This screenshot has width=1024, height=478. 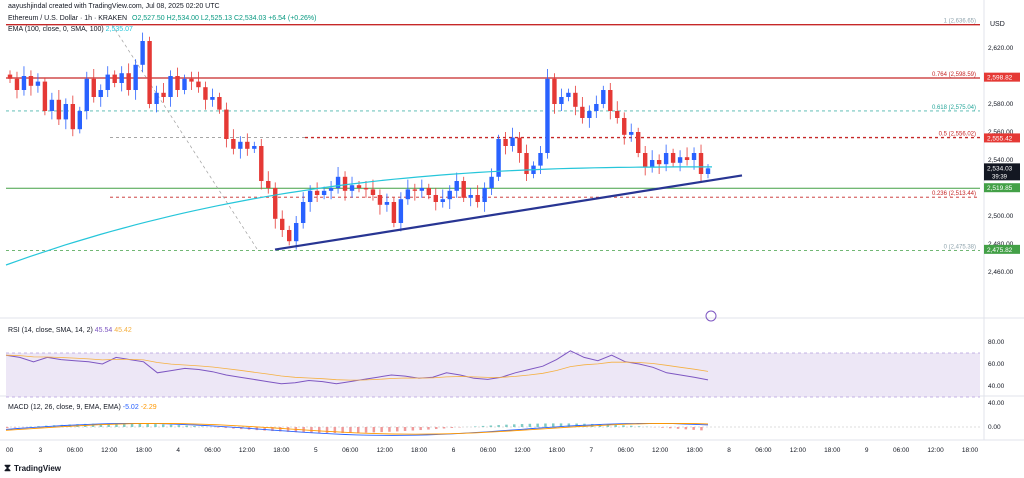 What do you see at coordinates (70, 330) in the screenshot?
I see `rsi-legend: RSI (14, close, SMA, 14, 2) 45.54 45.42` at bounding box center [70, 330].